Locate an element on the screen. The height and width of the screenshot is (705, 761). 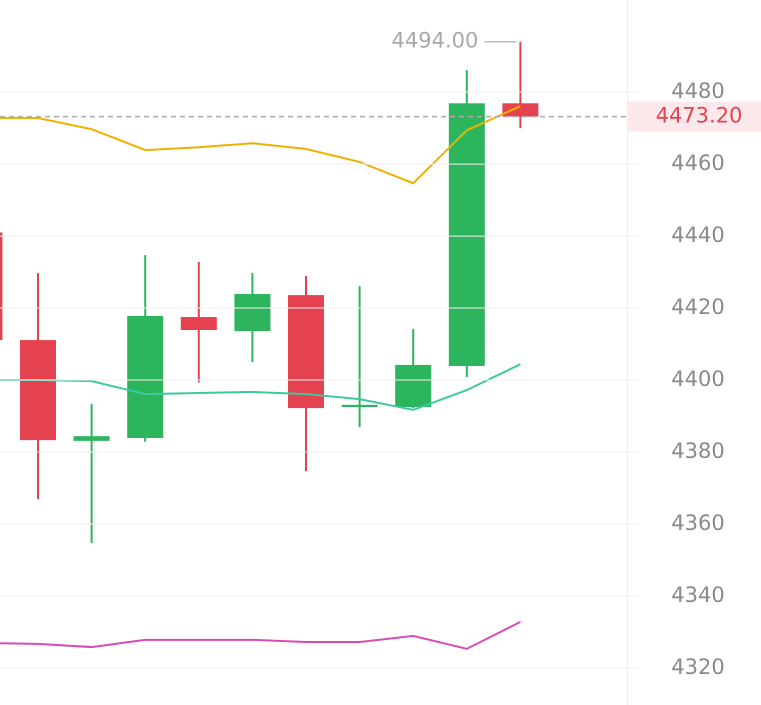
y-tick-label: 4320 is located at coordinates (697, 667).